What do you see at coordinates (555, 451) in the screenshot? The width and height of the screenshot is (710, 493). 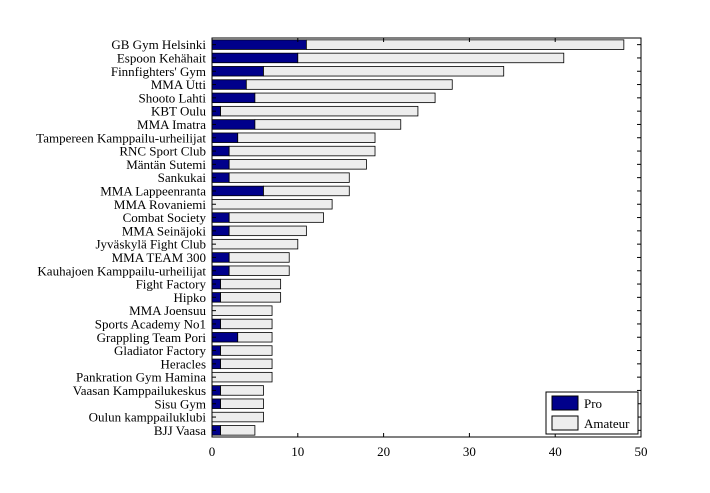 I see `x-tick-label: 40` at bounding box center [555, 451].